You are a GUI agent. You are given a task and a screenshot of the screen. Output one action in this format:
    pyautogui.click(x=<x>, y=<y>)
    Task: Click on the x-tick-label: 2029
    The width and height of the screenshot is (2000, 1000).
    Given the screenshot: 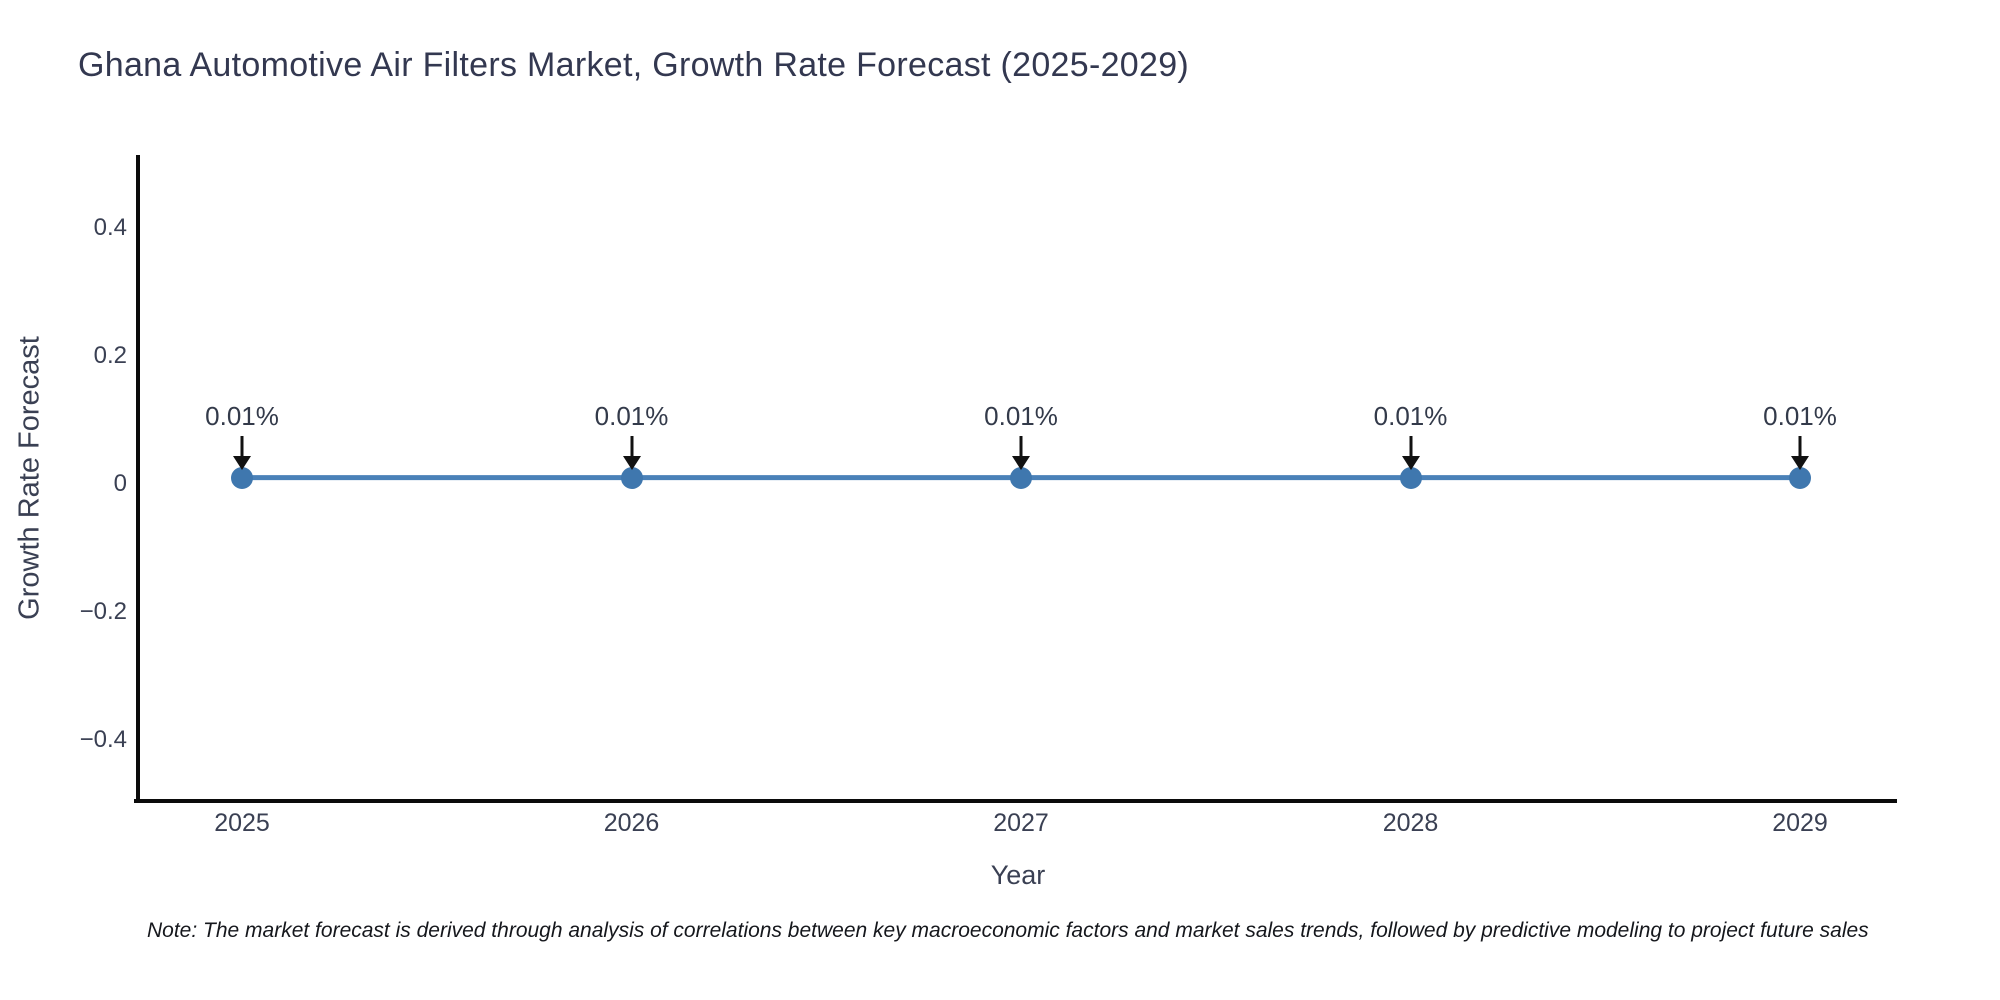 What is the action you would take?
    pyautogui.click(x=1800, y=823)
    